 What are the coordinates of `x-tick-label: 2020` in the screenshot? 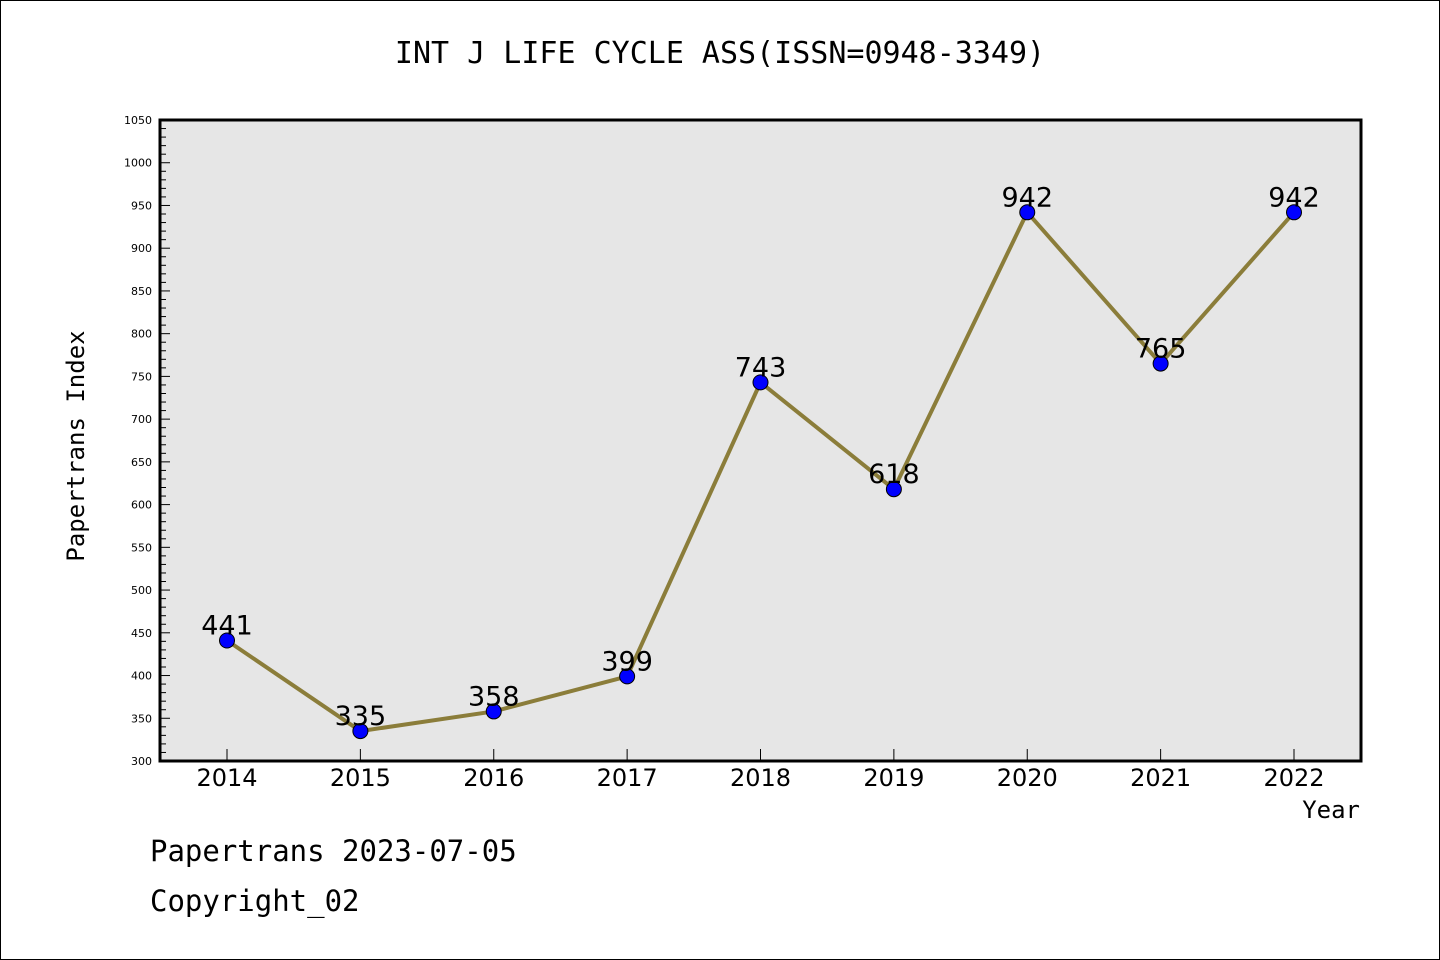 It's located at (1027, 778).